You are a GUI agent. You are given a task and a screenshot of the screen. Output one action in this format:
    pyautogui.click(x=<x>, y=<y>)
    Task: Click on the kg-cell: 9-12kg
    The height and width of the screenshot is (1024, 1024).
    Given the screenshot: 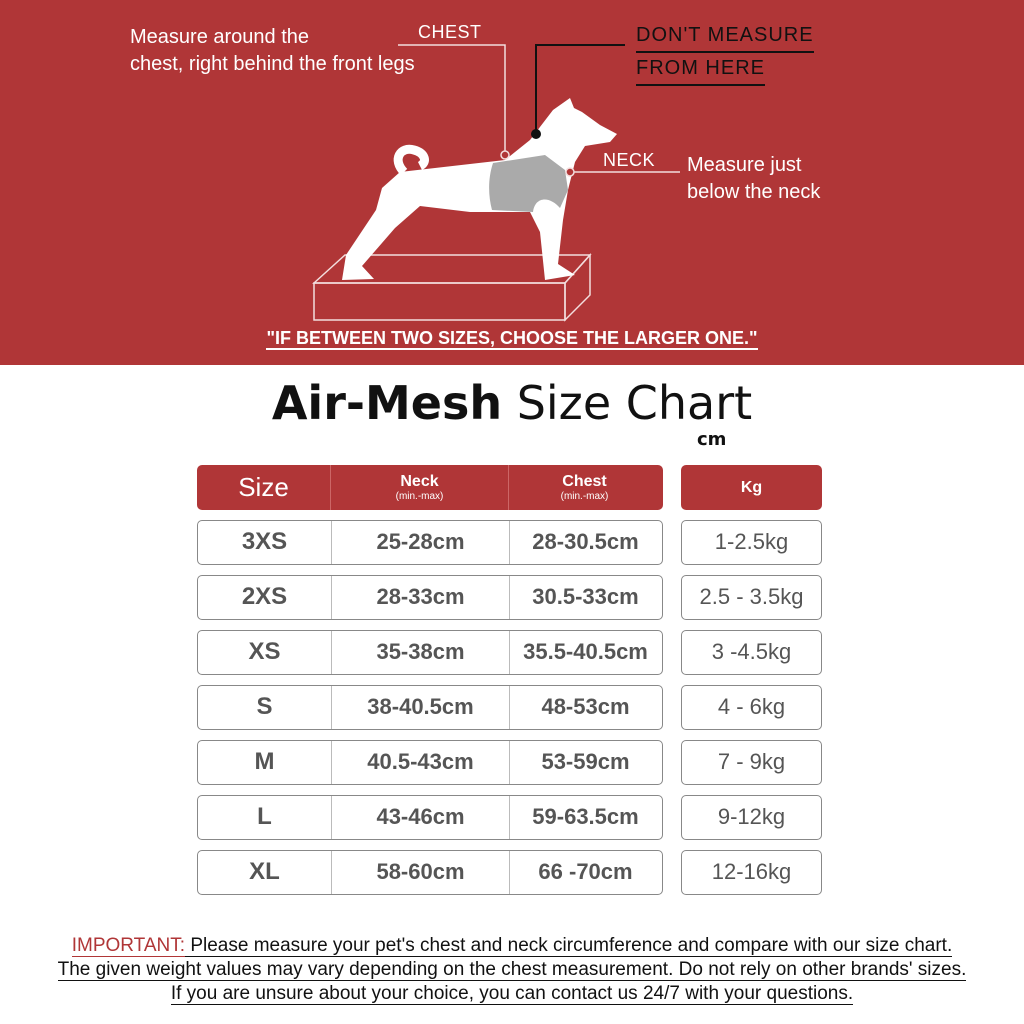 What is the action you would take?
    pyautogui.click(x=751, y=817)
    